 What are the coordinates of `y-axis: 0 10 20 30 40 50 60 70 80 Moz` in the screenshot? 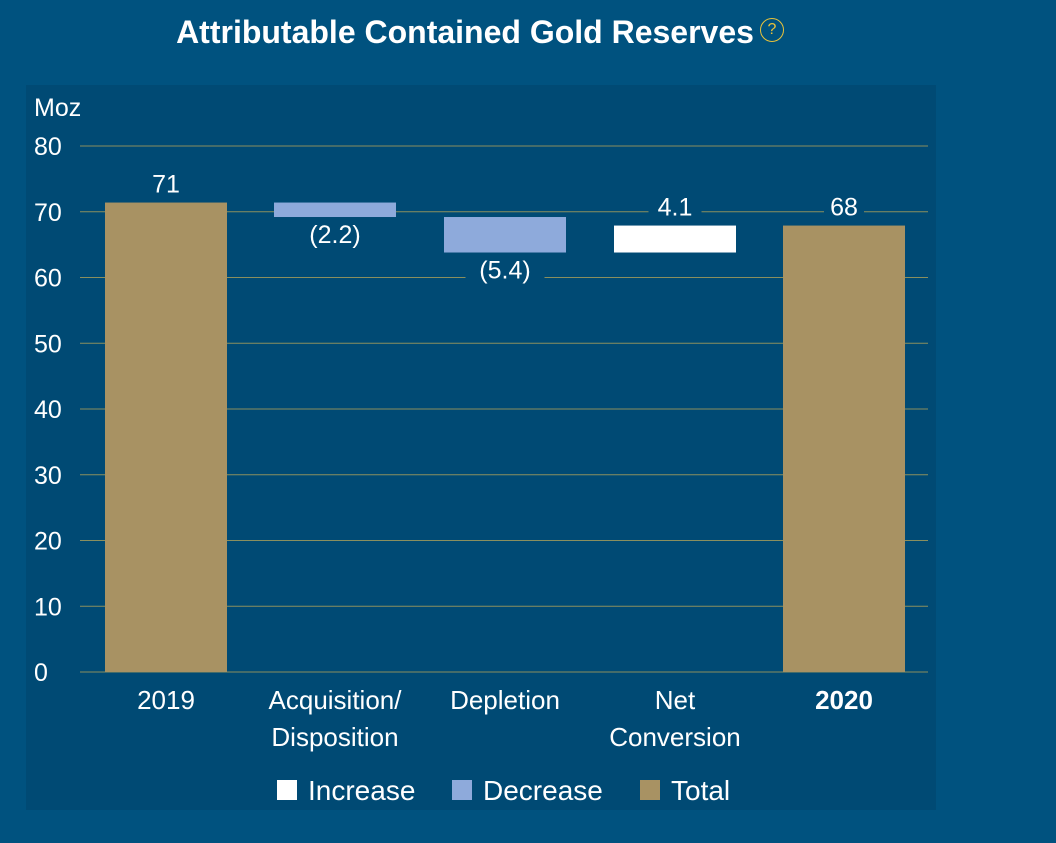 It's located at (57, 390).